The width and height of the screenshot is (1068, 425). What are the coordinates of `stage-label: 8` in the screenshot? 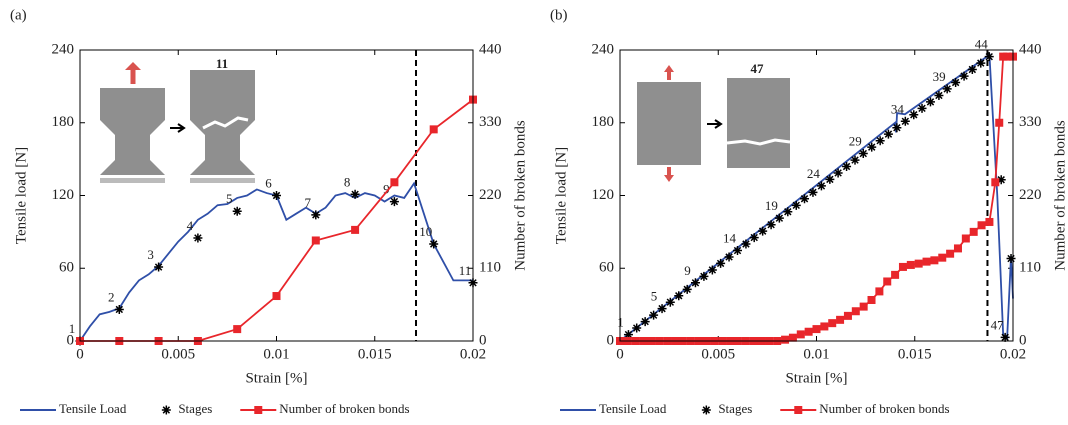 It's located at (347, 181).